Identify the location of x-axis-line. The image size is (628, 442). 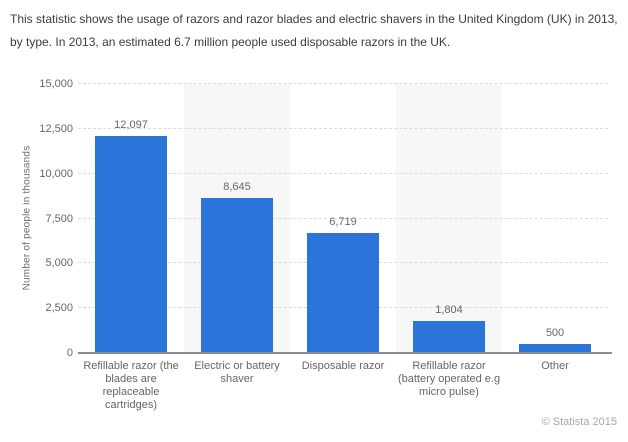
(345, 353).